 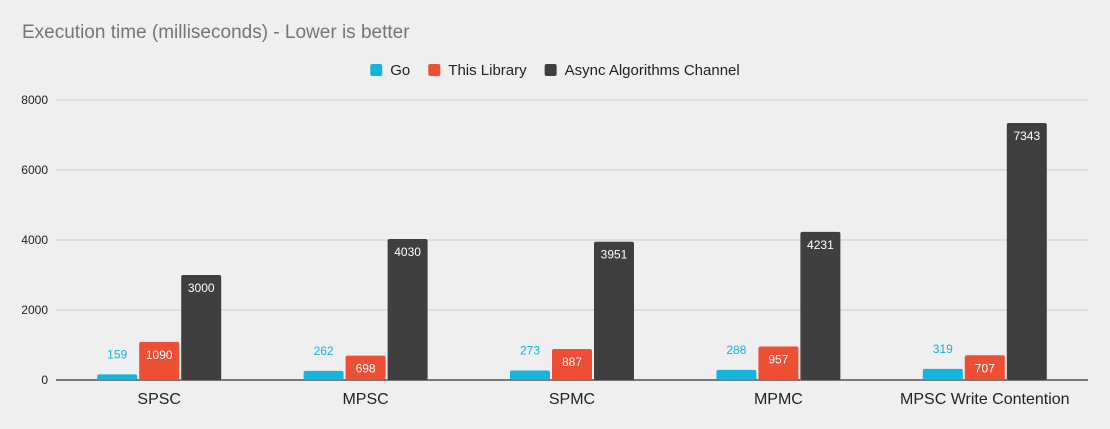 What do you see at coordinates (820, 245) in the screenshot?
I see `data-label: 4231` at bounding box center [820, 245].